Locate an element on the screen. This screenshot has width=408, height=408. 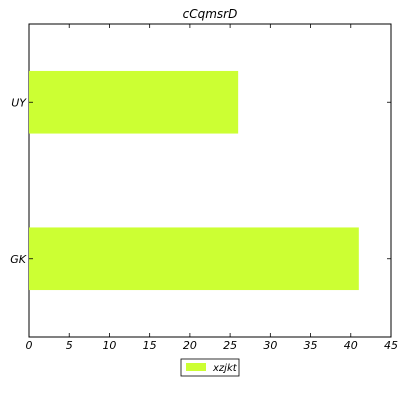
y-tick-label-uy: UY is located at coordinates (19, 102).